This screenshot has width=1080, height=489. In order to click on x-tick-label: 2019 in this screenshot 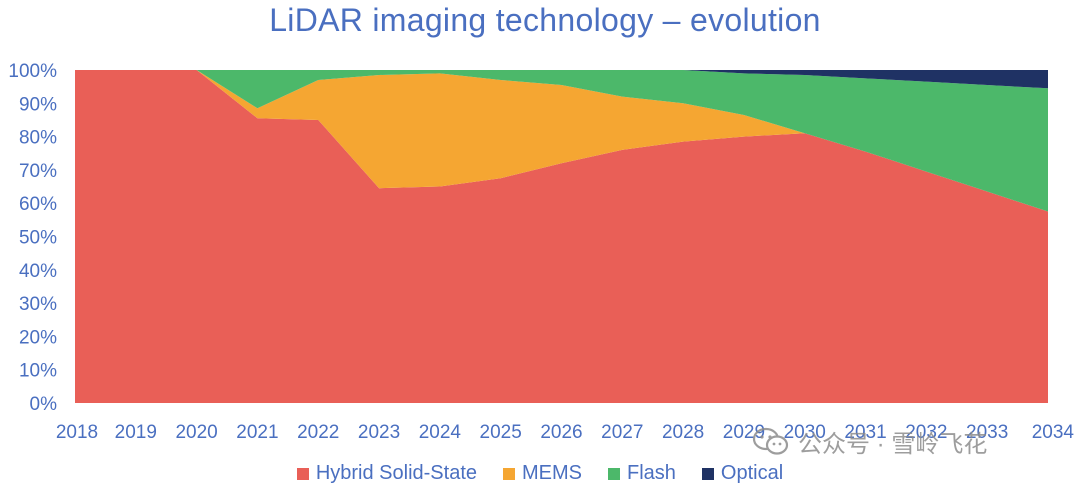, I will do `click(136, 432)`.